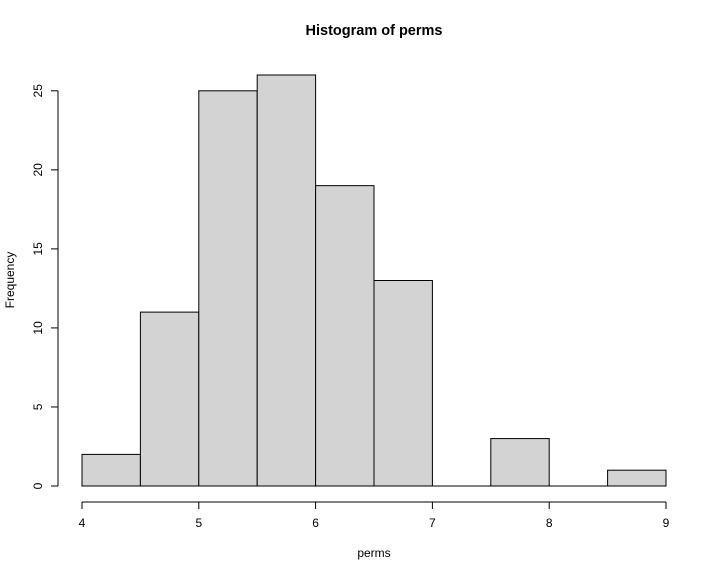 The width and height of the screenshot is (720, 581). Describe the element at coordinates (38, 485) in the screenshot. I see `y-tick-label: 0` at that location.